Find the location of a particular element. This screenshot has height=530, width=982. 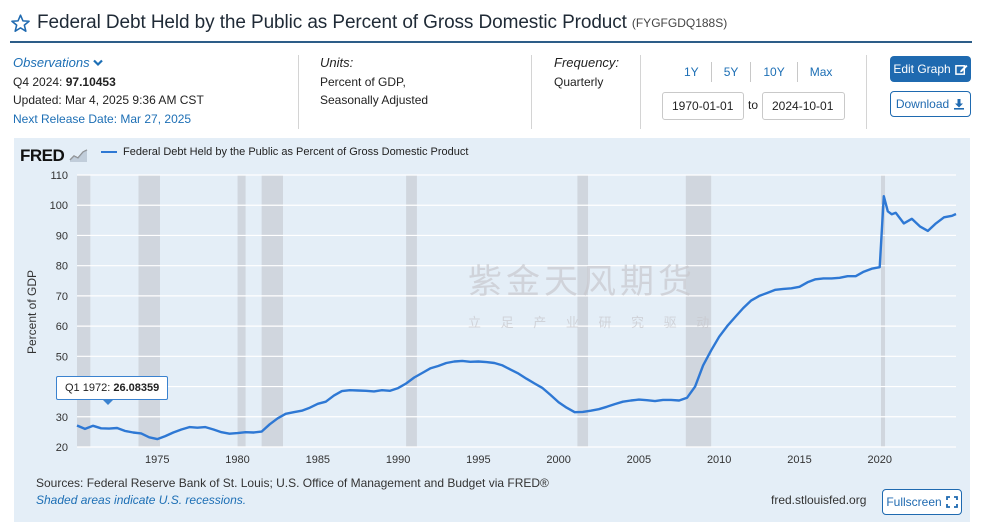

fullscreen-button: Fullscreen is located at coordinates (922, 502).